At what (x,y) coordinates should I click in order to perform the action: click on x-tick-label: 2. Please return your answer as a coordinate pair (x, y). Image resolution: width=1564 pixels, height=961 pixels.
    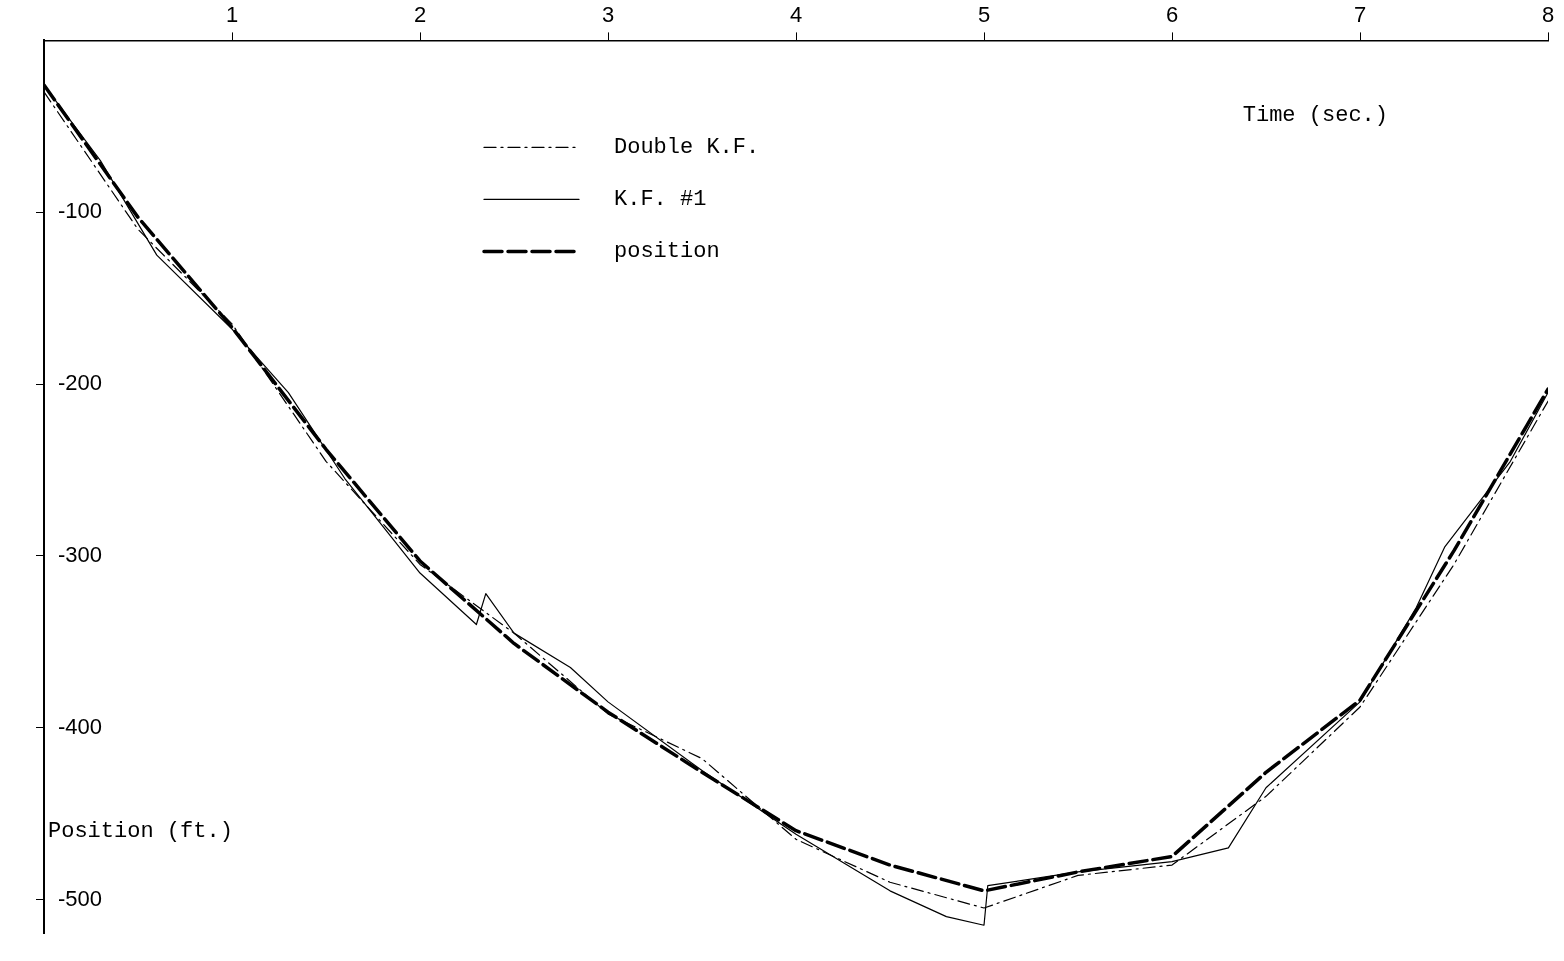
    Looking at the image, I should click on (420, 15).